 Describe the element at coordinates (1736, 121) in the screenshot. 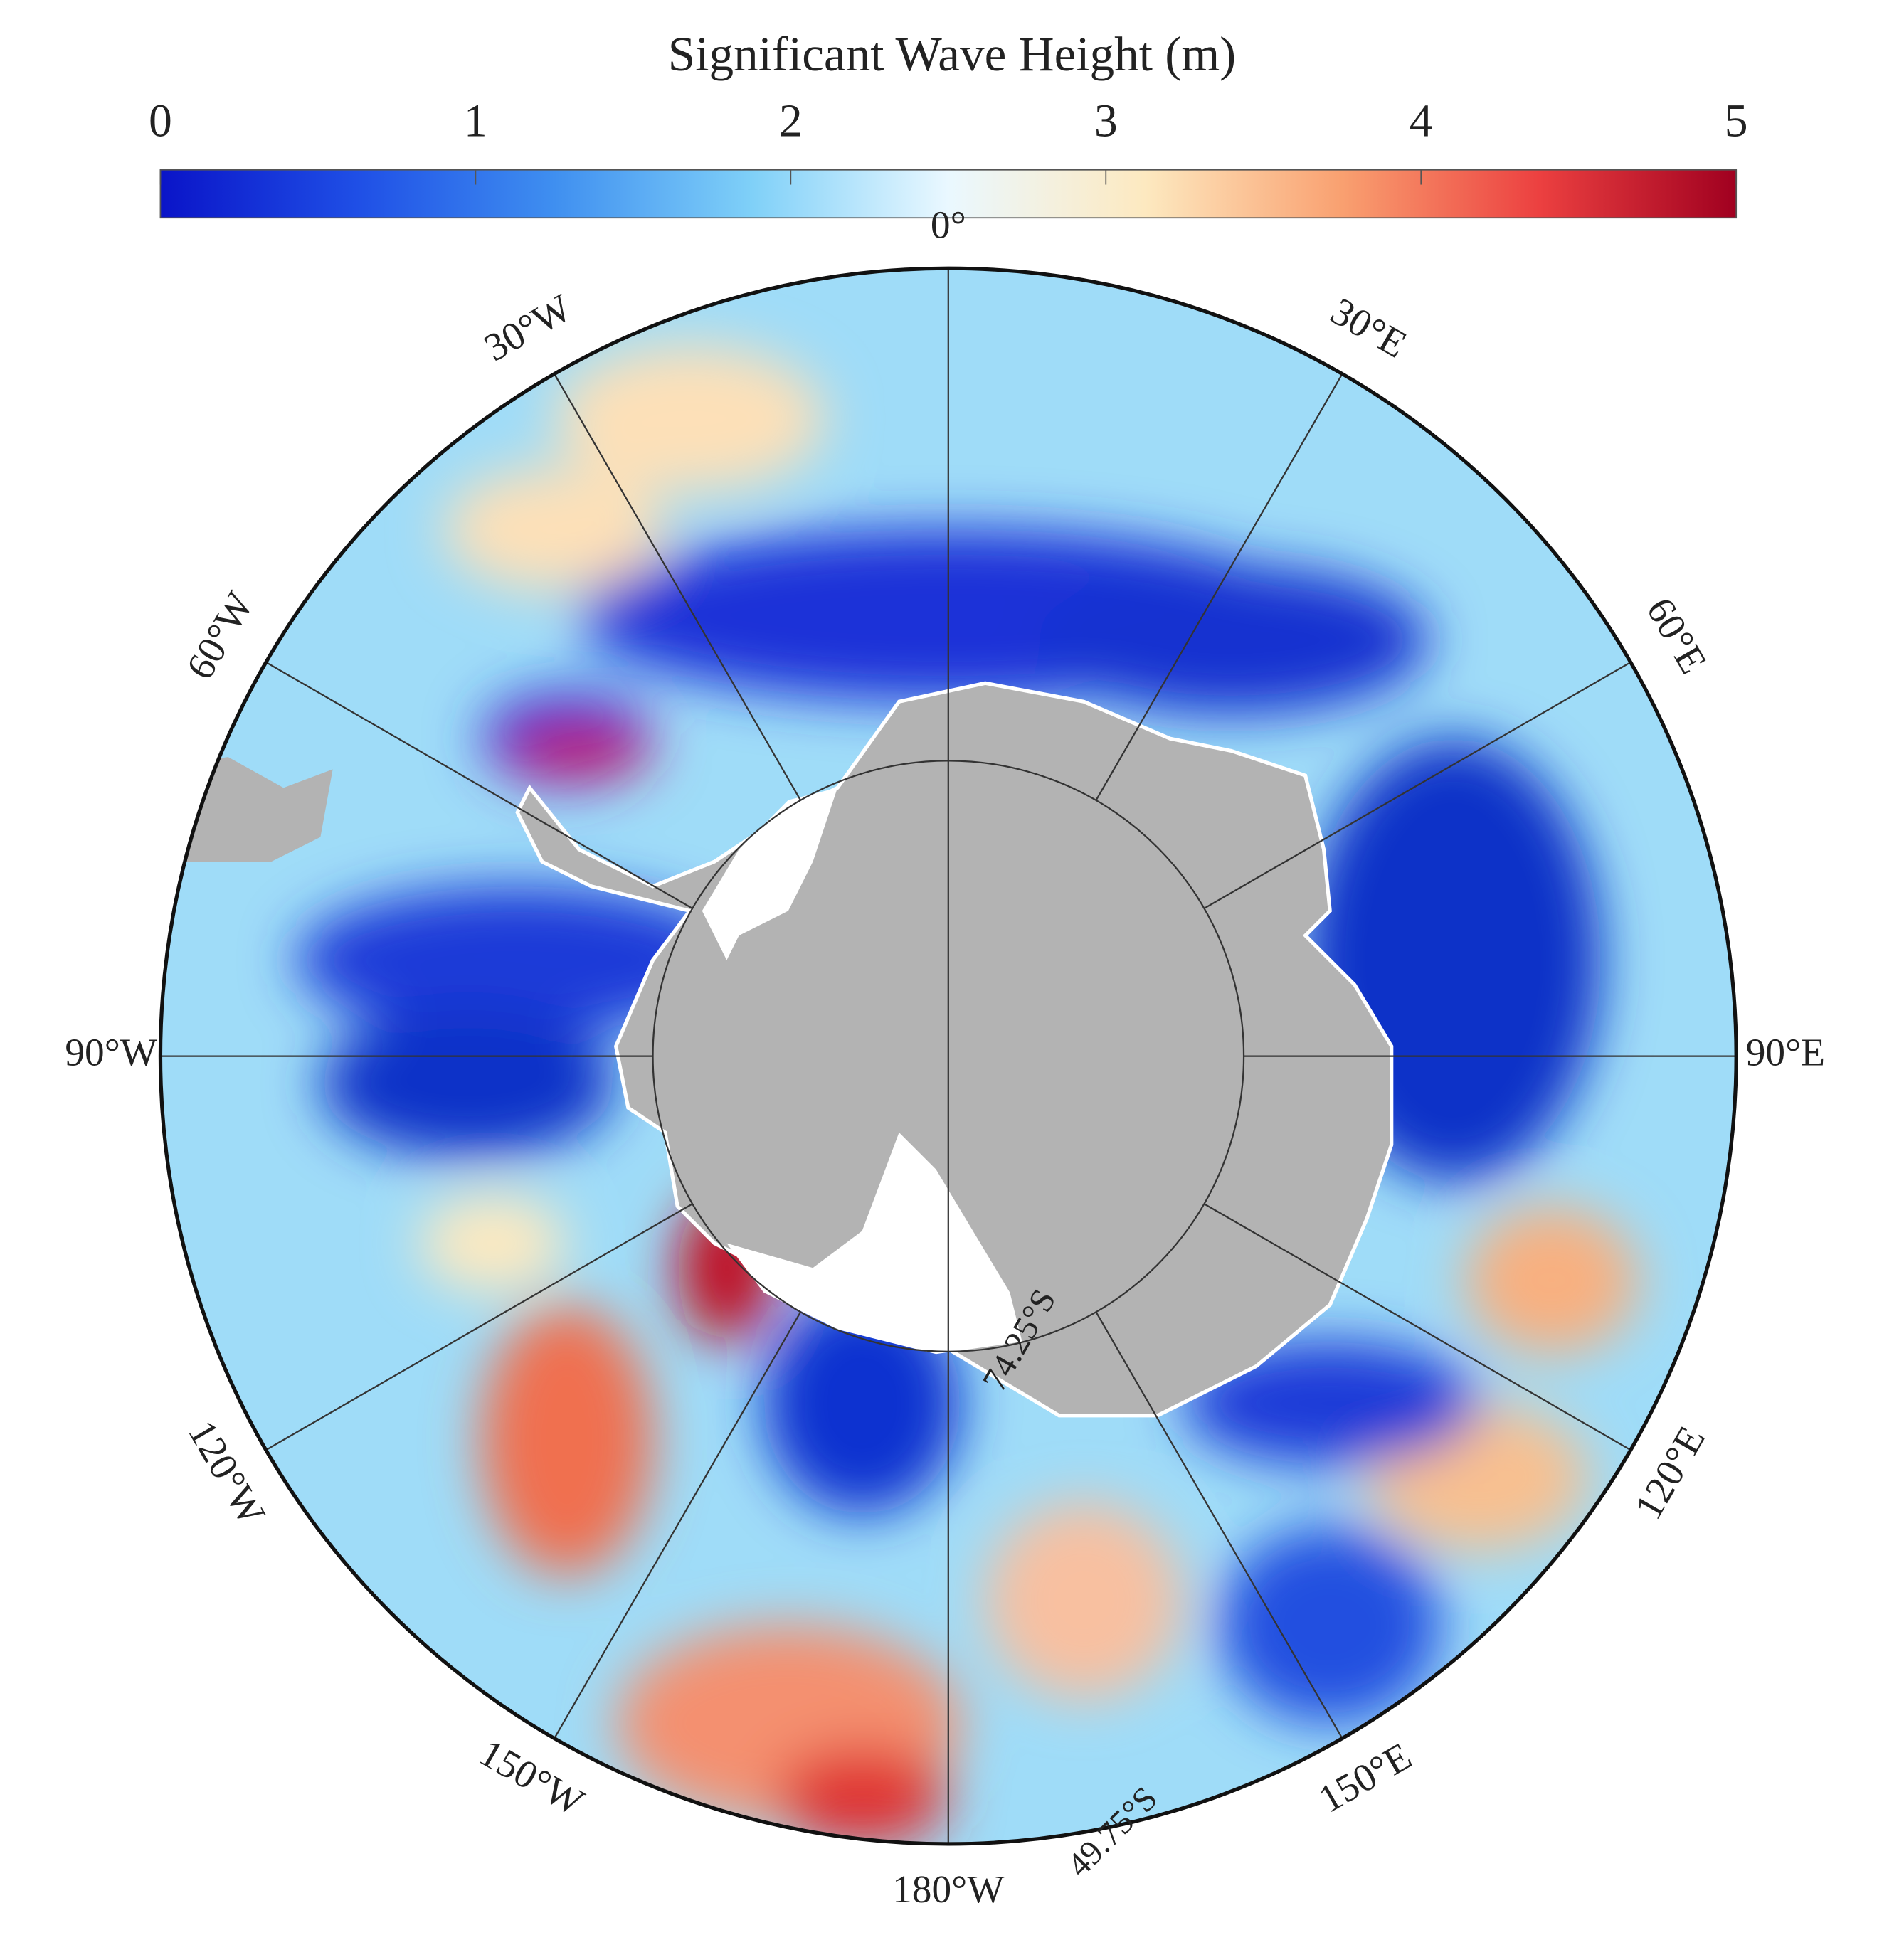

I see `colorbar-tick-label: 5` at that location.